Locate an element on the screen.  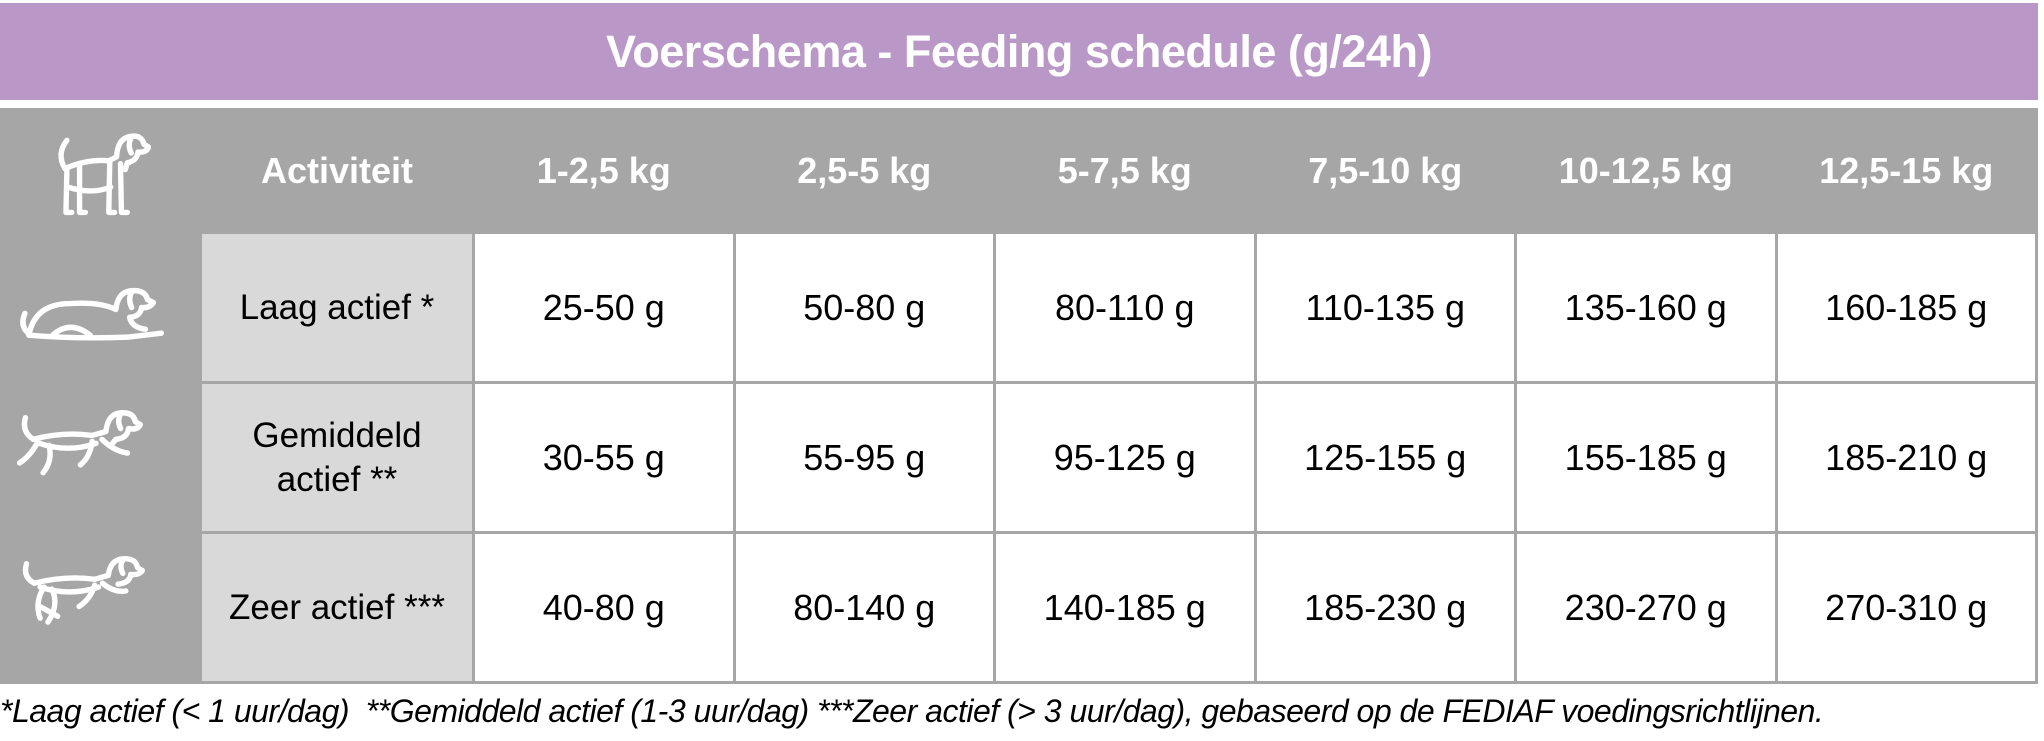
activity-column-header: Activiteit is located at coordinates (337, 171).